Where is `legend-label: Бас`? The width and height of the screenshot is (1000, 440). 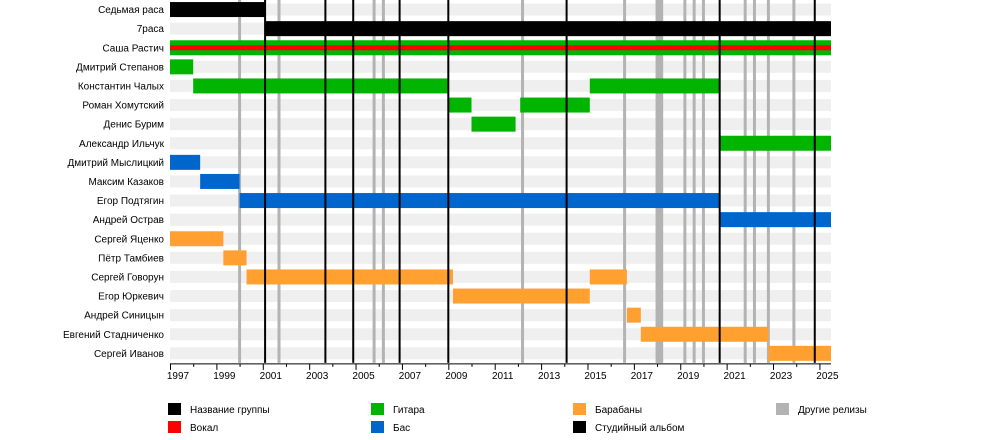 legend-label: Бас is located at coordinates (401, 428).